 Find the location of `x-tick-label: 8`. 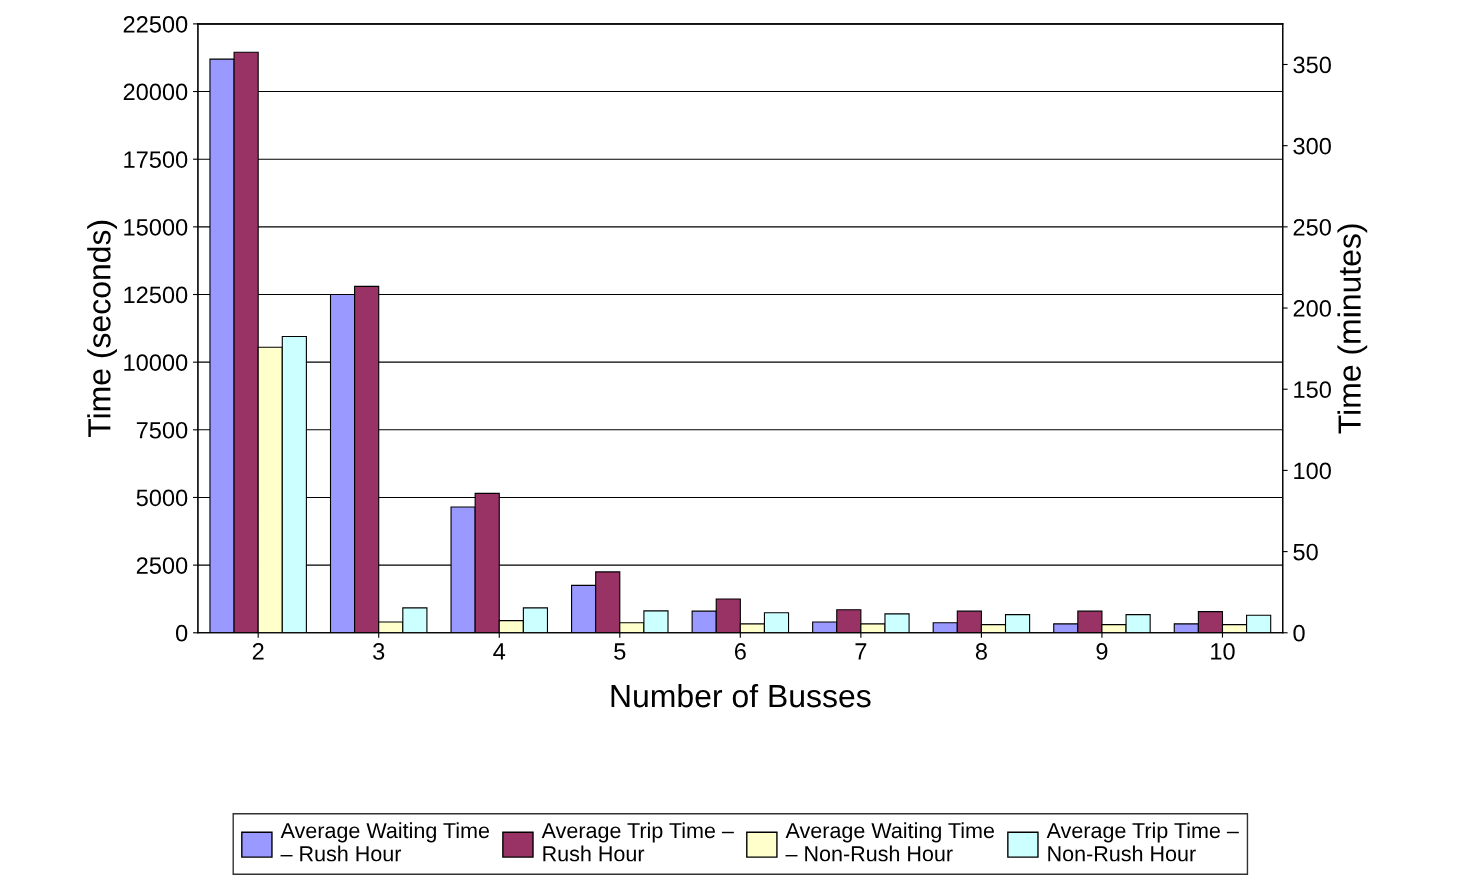

x-tick-label: 8 is located at coordinates (981, 651).